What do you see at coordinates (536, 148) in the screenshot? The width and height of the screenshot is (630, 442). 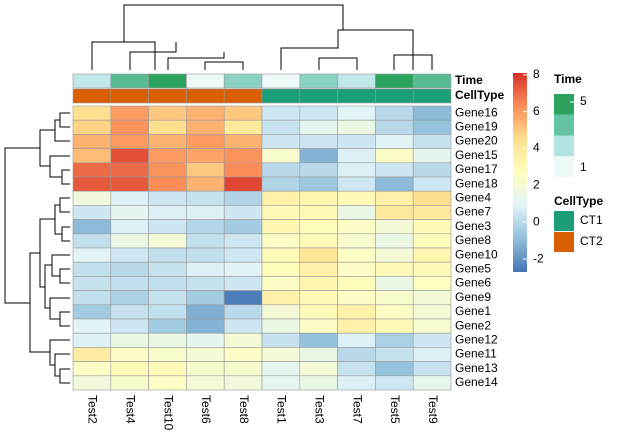 I see `color-scale-label: 4` at bounding box center [536, 148].